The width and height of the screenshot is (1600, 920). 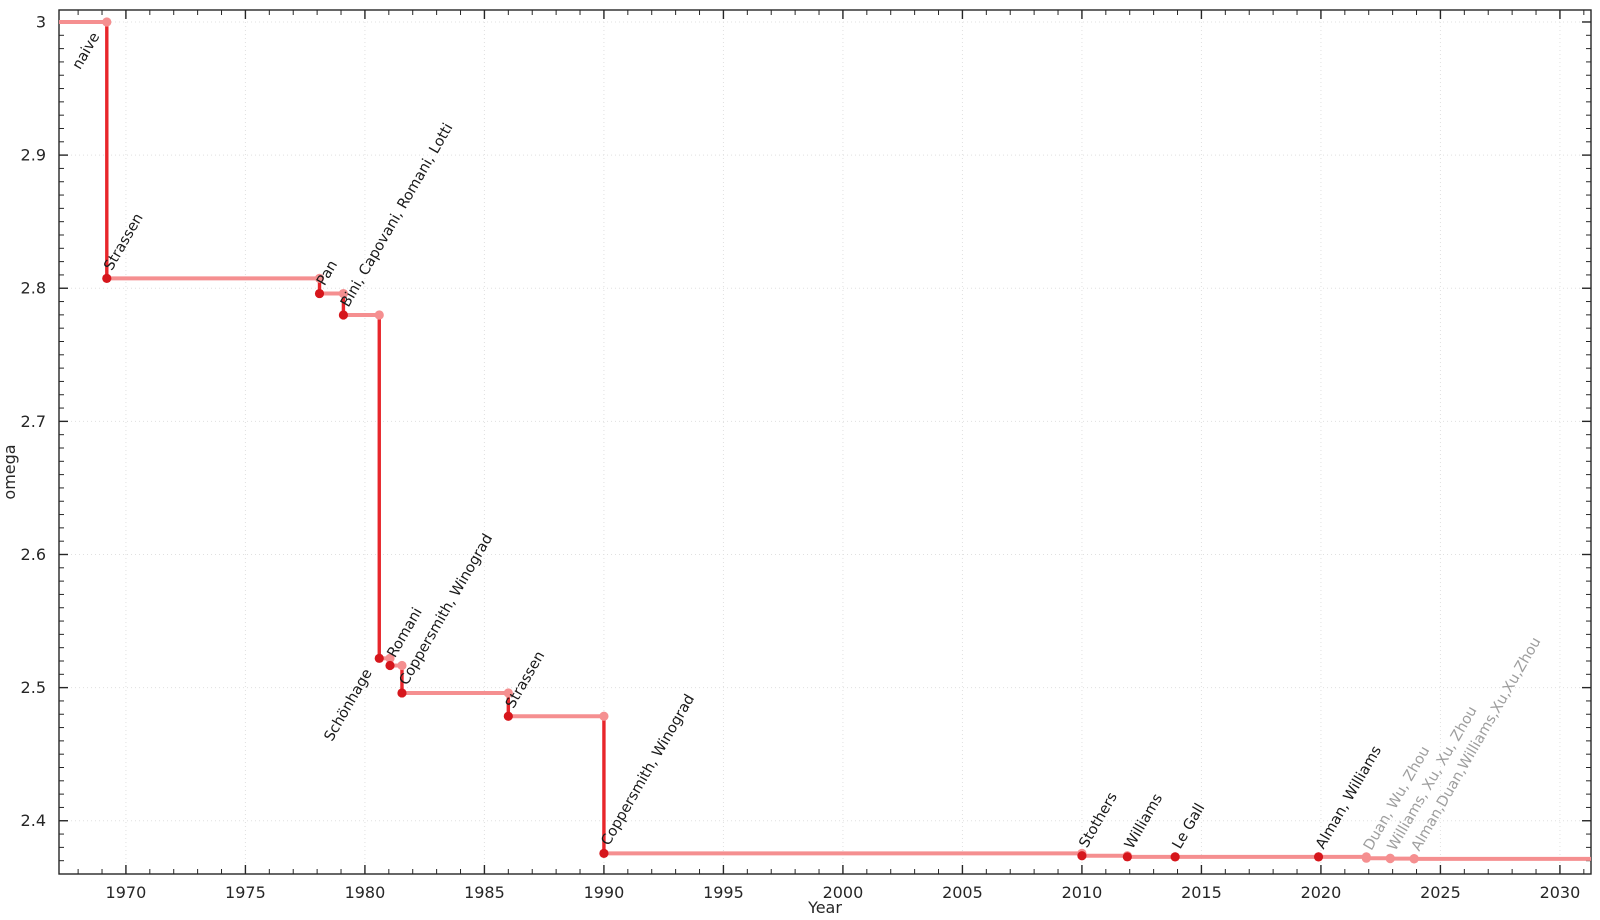 What do you see at coordinates (1127, 857) in the screenshot?
I see `record-dot-williams-2012` at bounding box center [1127, 857].